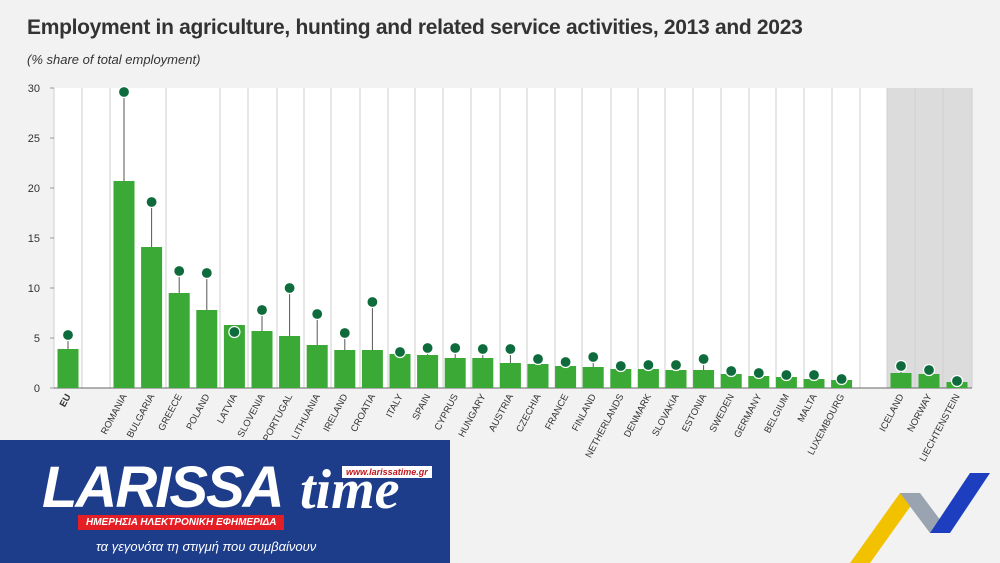 This screenshot has width=1000, height=563. Describe the element at coordinates (163, 487) in the screenshot. I see `brand-wordmark: LARISSA` at that location.